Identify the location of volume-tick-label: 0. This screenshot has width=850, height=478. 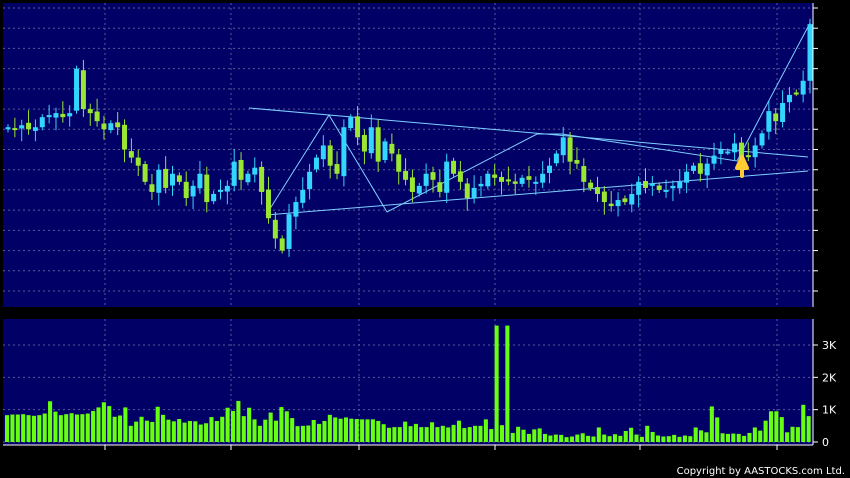
(825, 442).